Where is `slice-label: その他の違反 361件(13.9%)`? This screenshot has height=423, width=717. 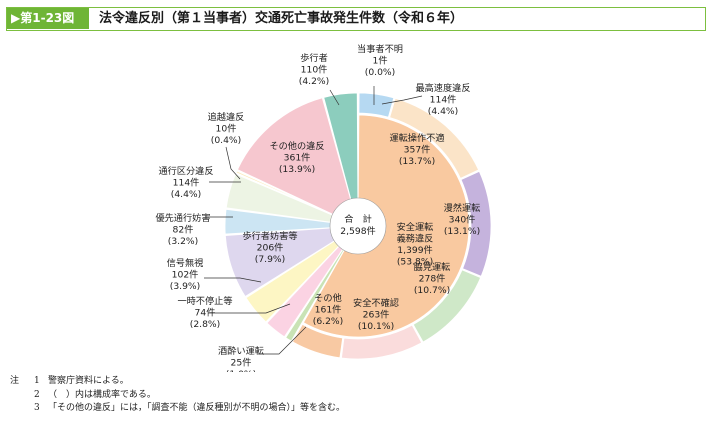 slice-label: その他の違反 361件(13.9%) is located at coordinates (296, 157).